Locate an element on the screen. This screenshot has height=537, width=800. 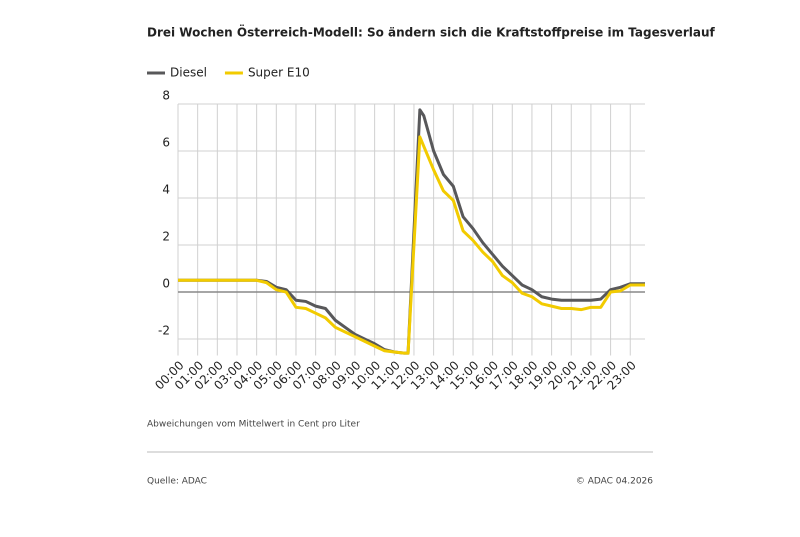
y-tick-label: 8 is located at coordinates (166, 96).